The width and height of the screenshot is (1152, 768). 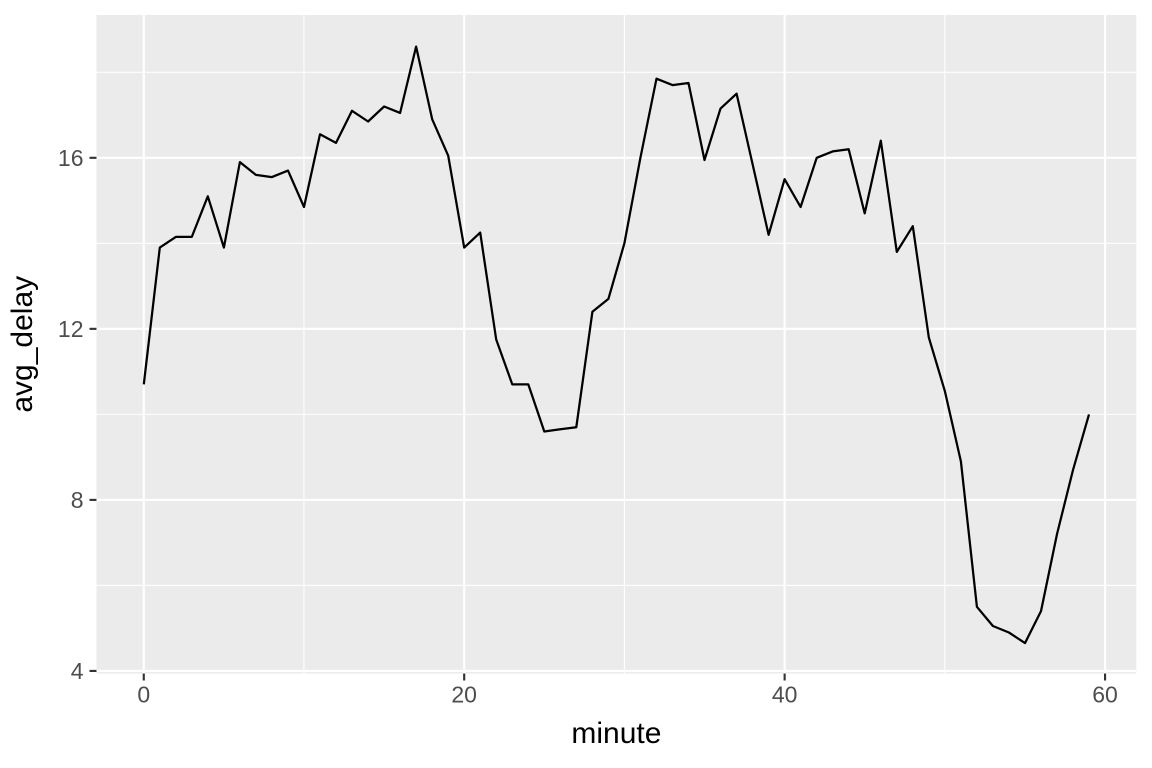 I want to click on y-tick-label: 12, so click(x=71, y=329).